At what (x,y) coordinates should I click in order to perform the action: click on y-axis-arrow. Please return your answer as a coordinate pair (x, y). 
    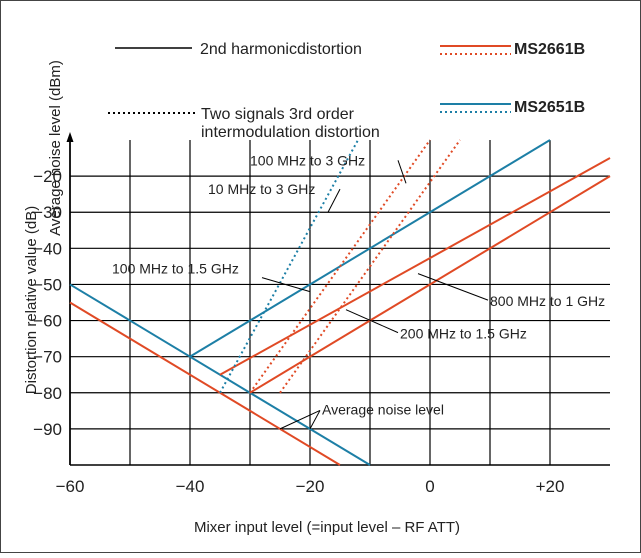
    Looking at the image, I should click on (70, 137).